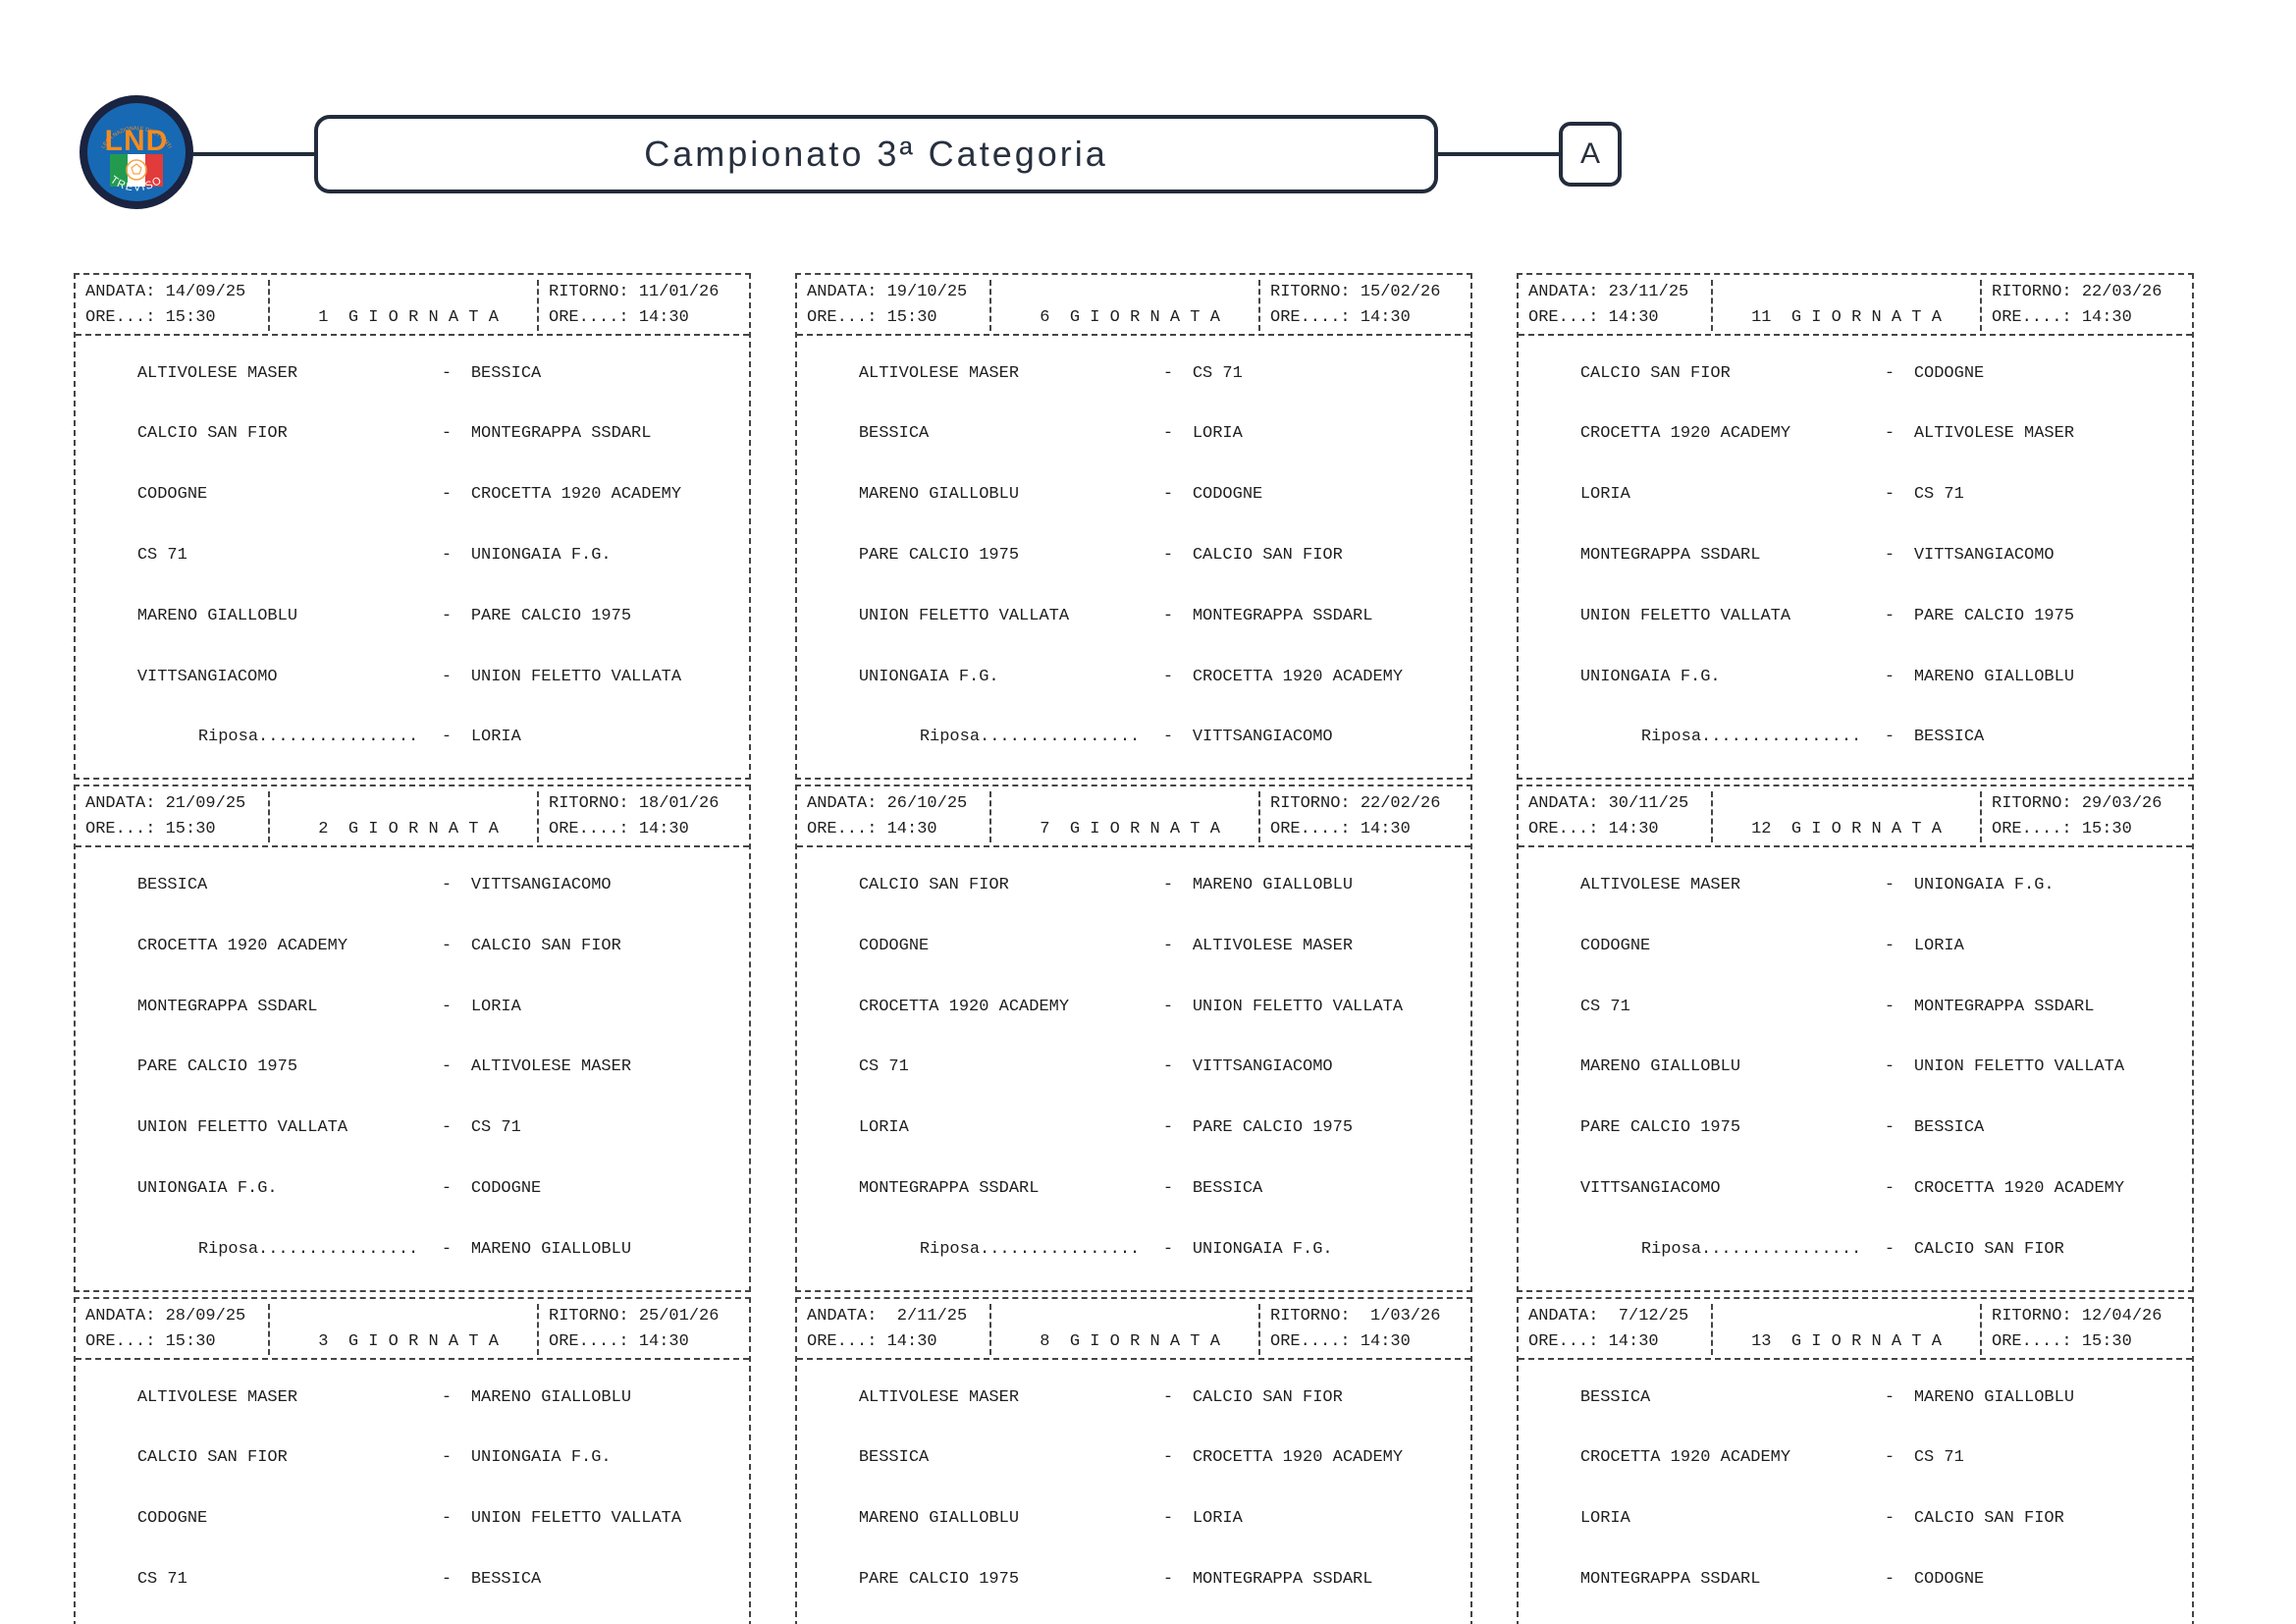 This screenshot has width=2296, height=1624. I want to click on andata-cell: ANDATA: 30/11/25 ORE...: 14:30, so click(1616, 817).